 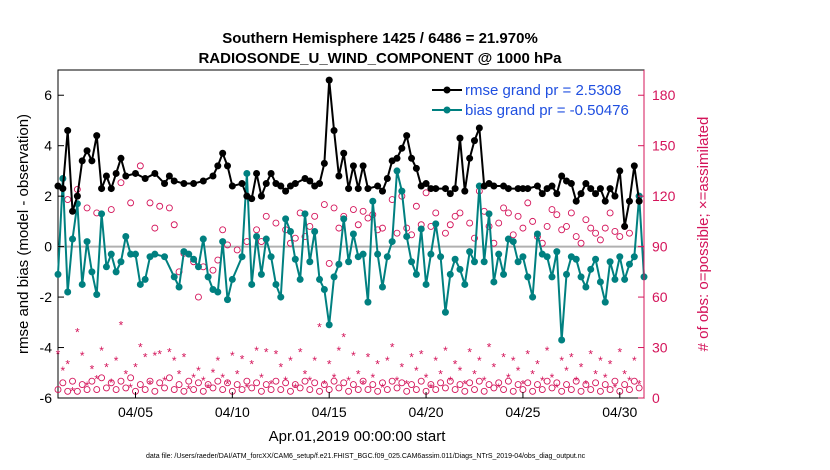 I want to click on x-tick-label: 04/30, so click(x=619, y=412).